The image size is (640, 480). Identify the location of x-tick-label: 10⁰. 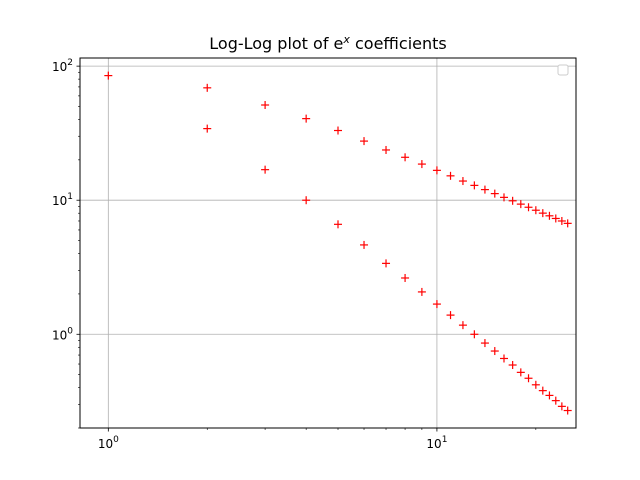
(108, 443).